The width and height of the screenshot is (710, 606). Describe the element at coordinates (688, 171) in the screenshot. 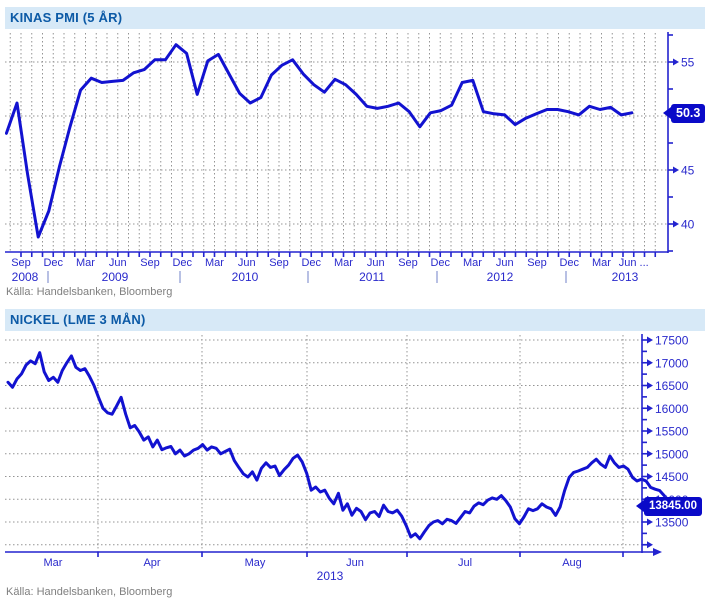

I see `svg-text: 45` at that location.